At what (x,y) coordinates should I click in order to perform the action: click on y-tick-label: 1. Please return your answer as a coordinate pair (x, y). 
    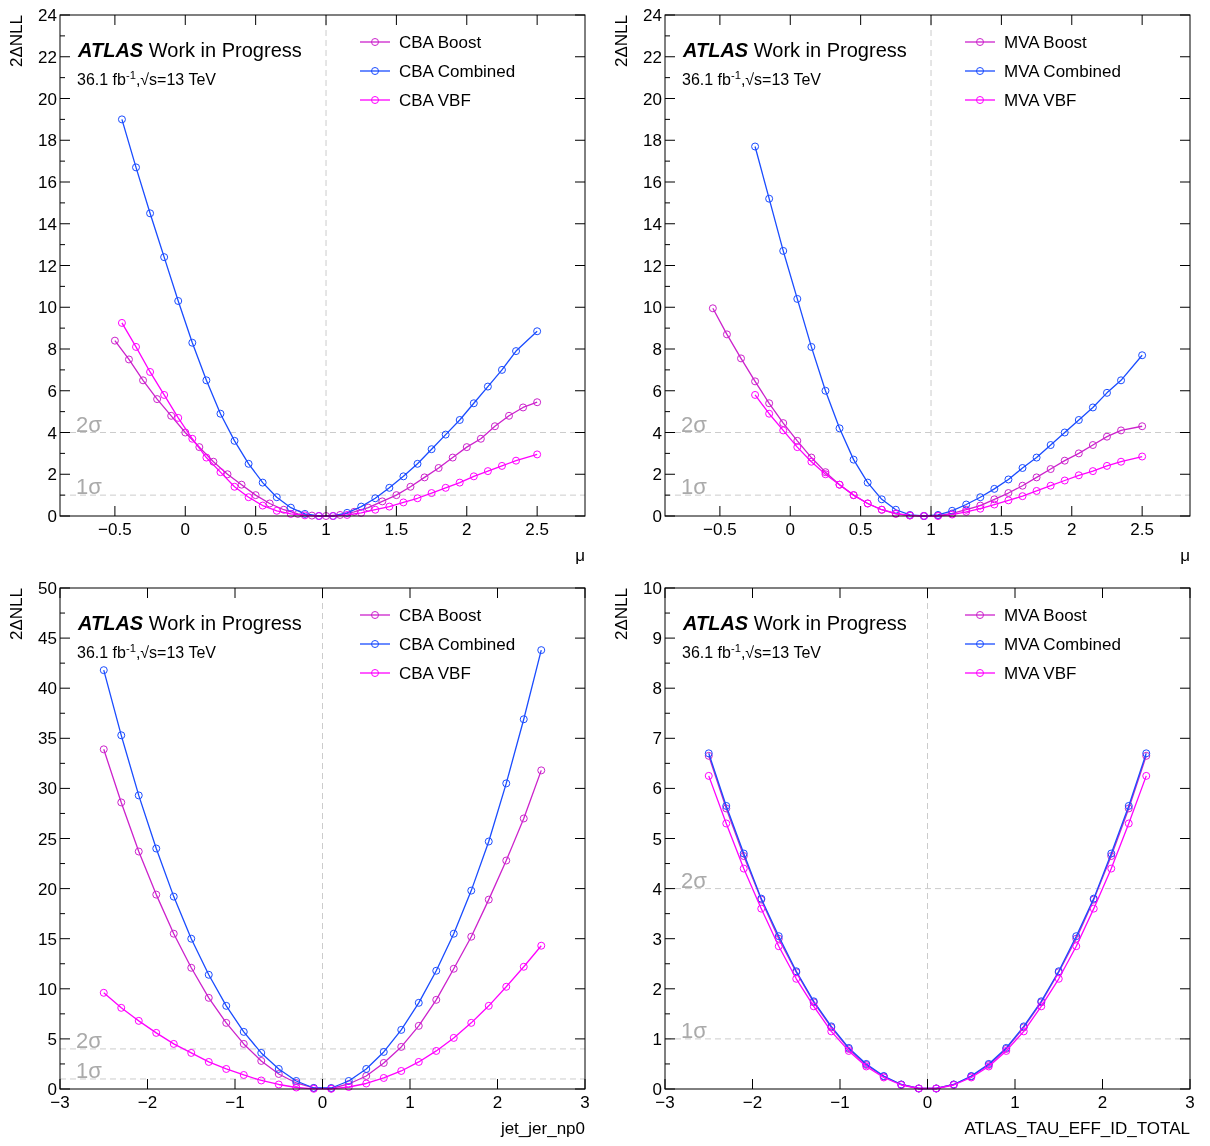
    Looking at the image, I should click on (657, 1039).